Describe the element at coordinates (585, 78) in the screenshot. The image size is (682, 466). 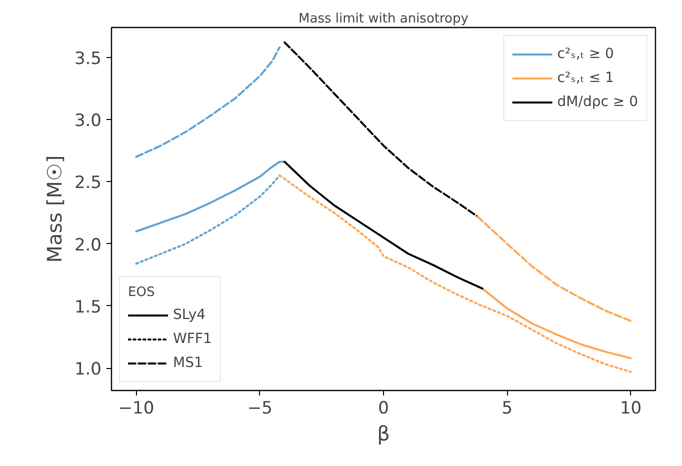
I see `legend-label: c²ₛ,ₜ ≤ 1` at that location.